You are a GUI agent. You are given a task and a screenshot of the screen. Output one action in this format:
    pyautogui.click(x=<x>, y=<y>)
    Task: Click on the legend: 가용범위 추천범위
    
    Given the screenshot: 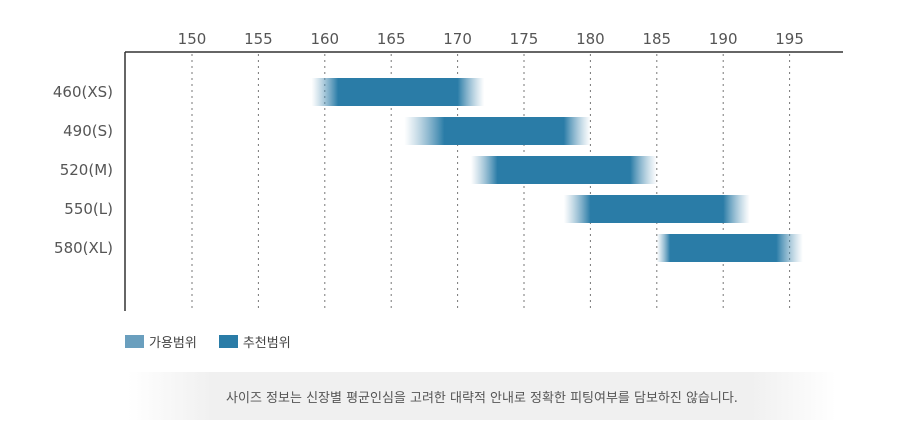 What is the action you would take?
    pyautogui.click(x=219, y=341)
    